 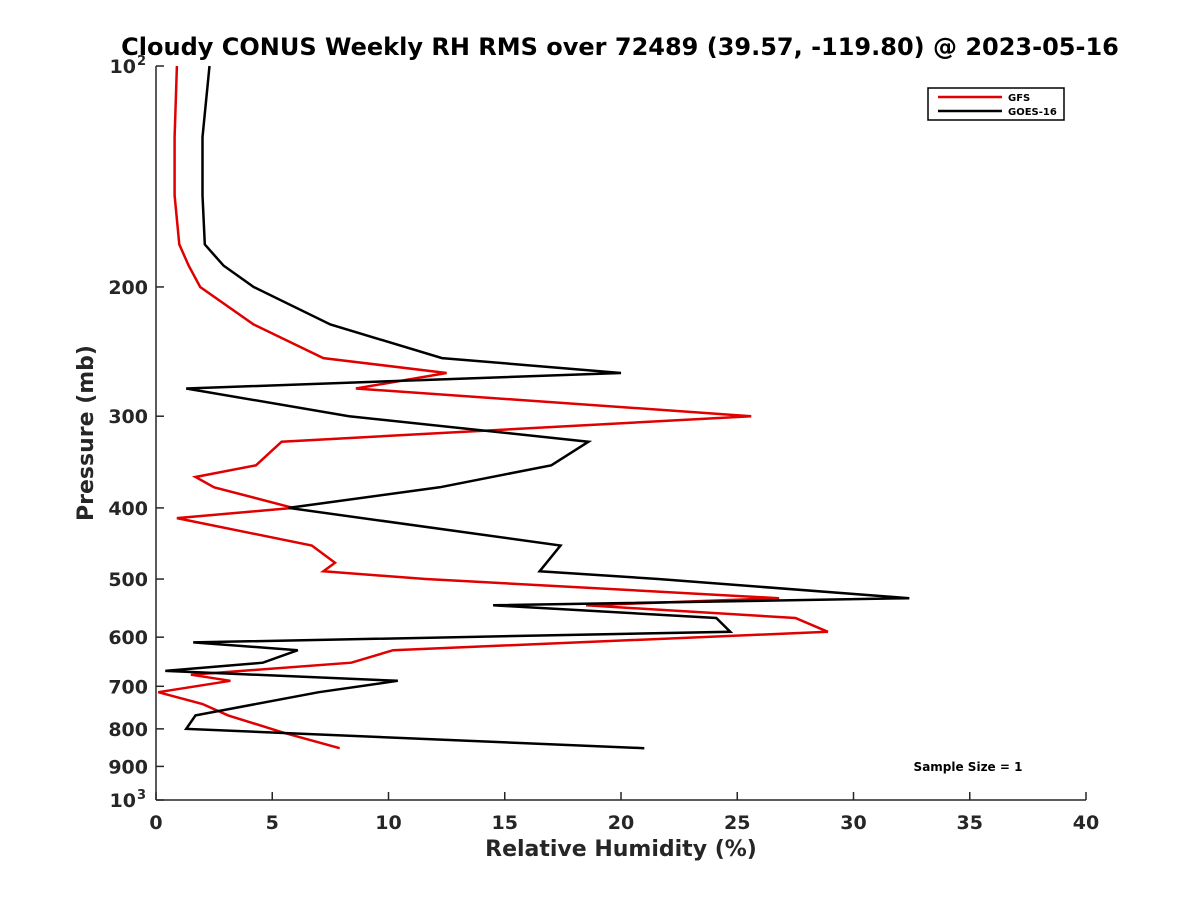 I want to click on y-tick-label-exponent: 3, so click(x=141, y=795).